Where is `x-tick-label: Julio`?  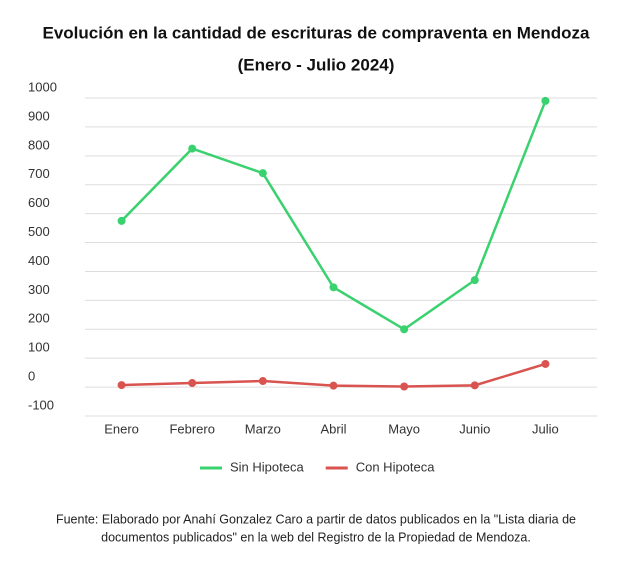
x-tick-label: Julio is located at coordinates (545, 428).